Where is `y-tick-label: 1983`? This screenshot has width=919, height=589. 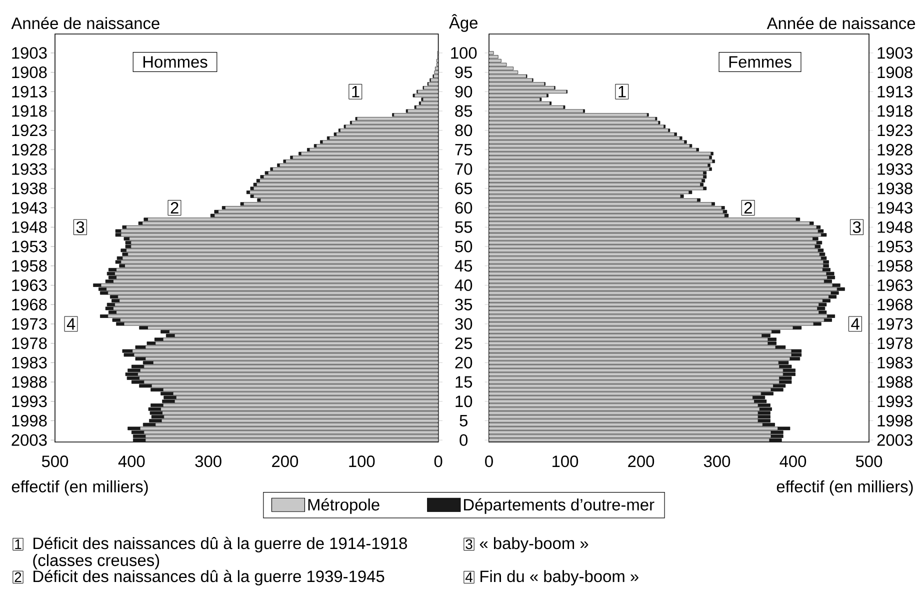 y-tick-label: 1983 is located at coordinates (895, 362).